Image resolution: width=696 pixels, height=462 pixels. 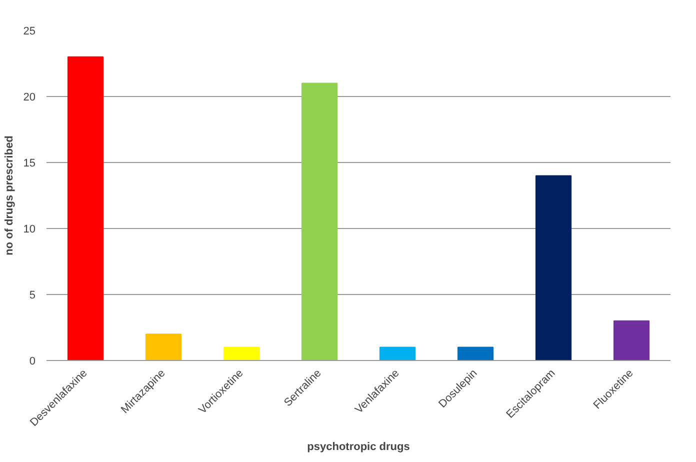 I want to click on y-axis-title: no of drugs prescribed, so click(x=9, y=196).